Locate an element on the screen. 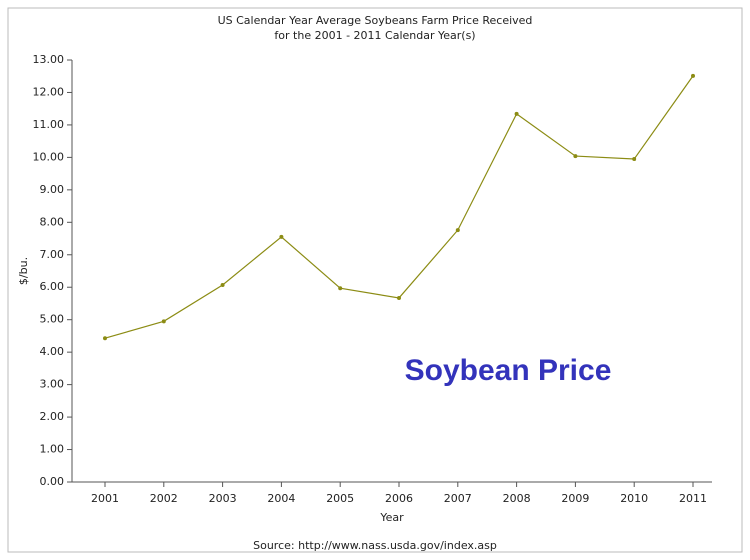 Image resolution: width=750 pixels, height=560 pixels. y-tick-label: 5.00 is located at coordinates (52, 319).